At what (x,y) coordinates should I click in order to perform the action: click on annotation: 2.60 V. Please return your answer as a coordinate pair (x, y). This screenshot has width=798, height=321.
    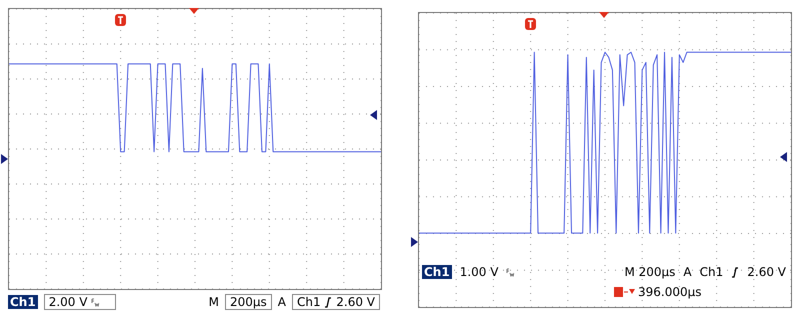
    Looking at the image, I should click on (766, 272).